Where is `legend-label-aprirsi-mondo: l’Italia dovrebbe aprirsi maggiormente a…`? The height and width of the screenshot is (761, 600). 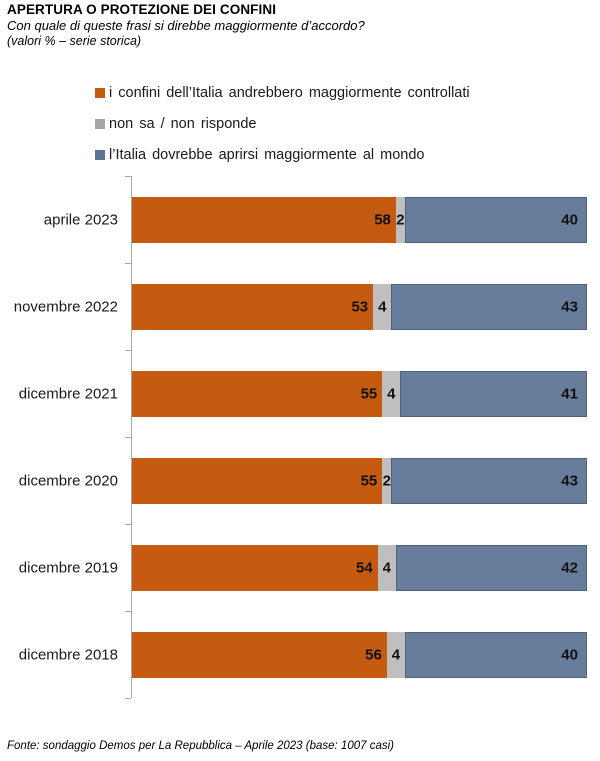 legend-label-aprirsi-mondo: l’Italia dovrebbe aprirsi maggiormente a… is located at coordinates (267, 155).